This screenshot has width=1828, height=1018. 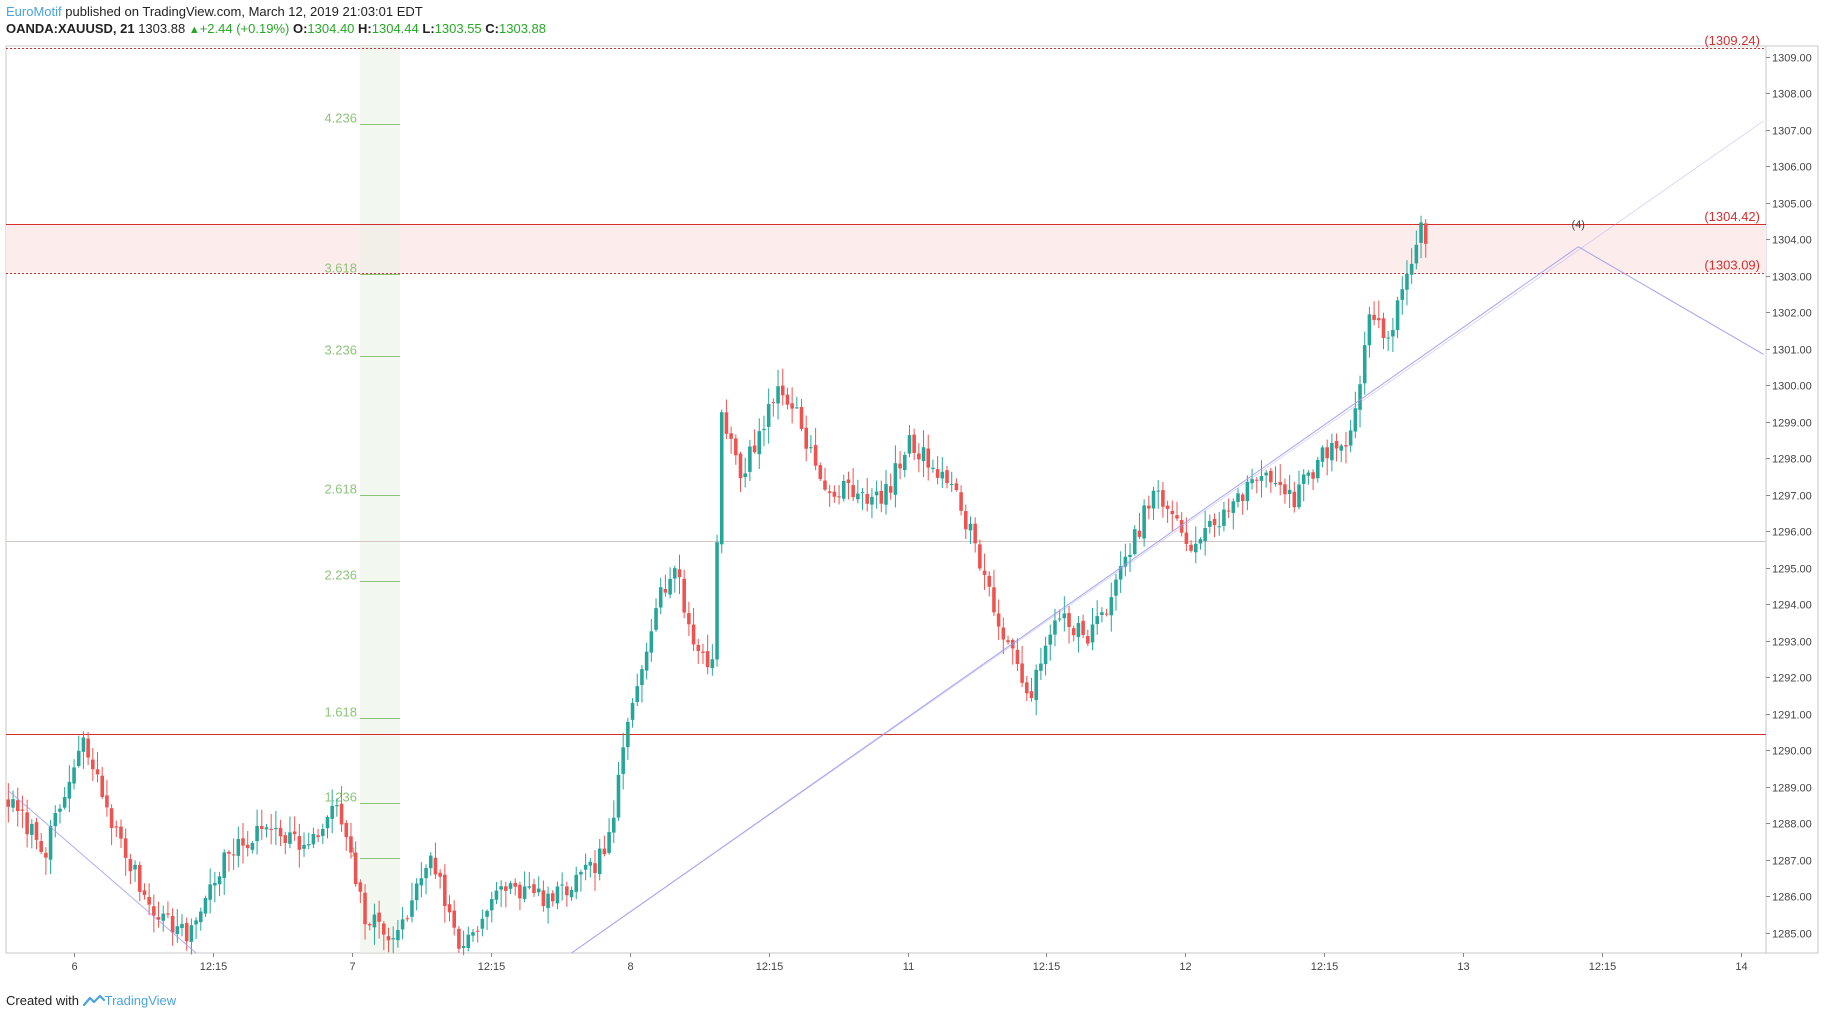 I want to click on fib-level-label: 3.236, so click(x=340, y=350).